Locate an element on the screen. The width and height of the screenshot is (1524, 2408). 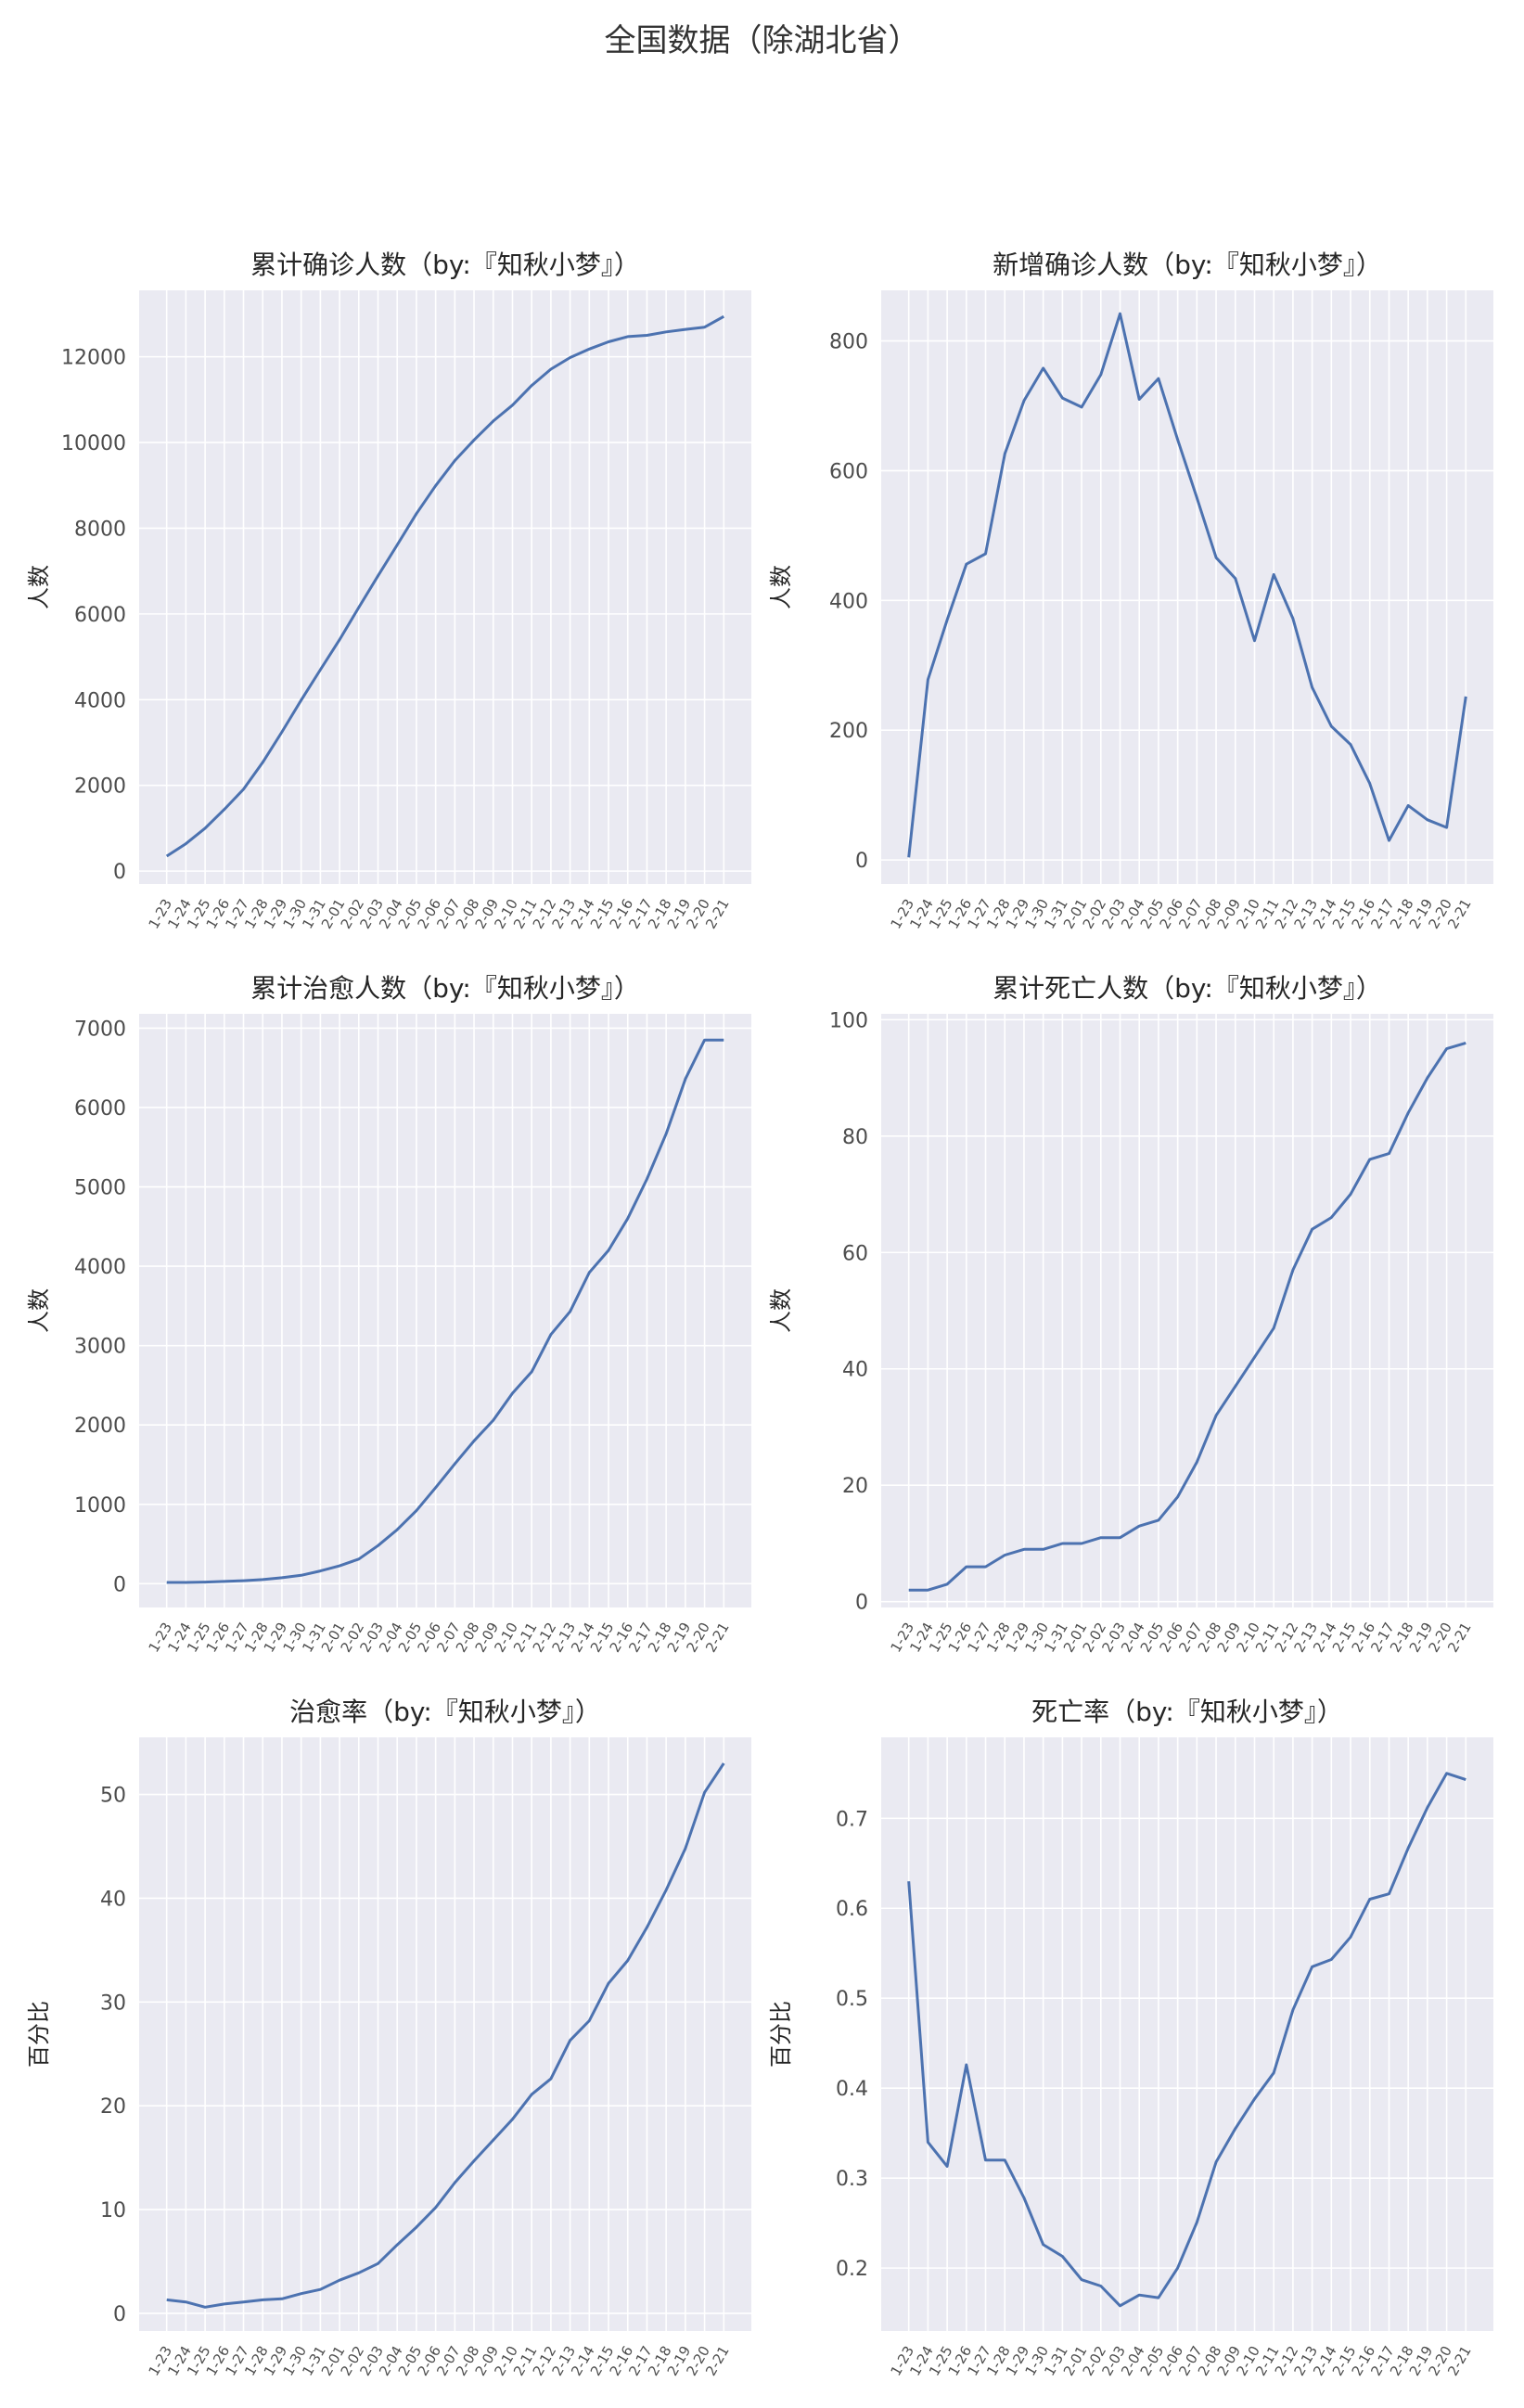
y-tick-label: 0.7 is located at coordinates (852, 1819).